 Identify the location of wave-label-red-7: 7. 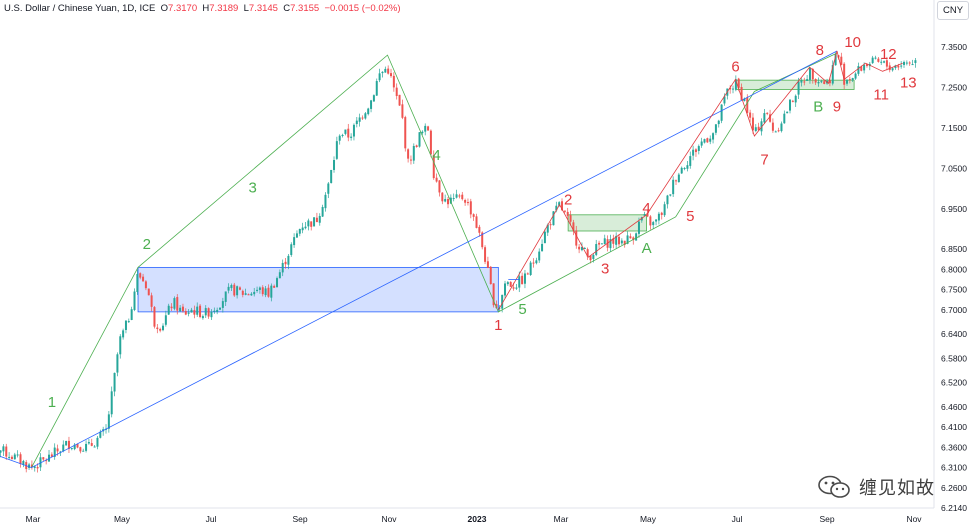
(764, 159).